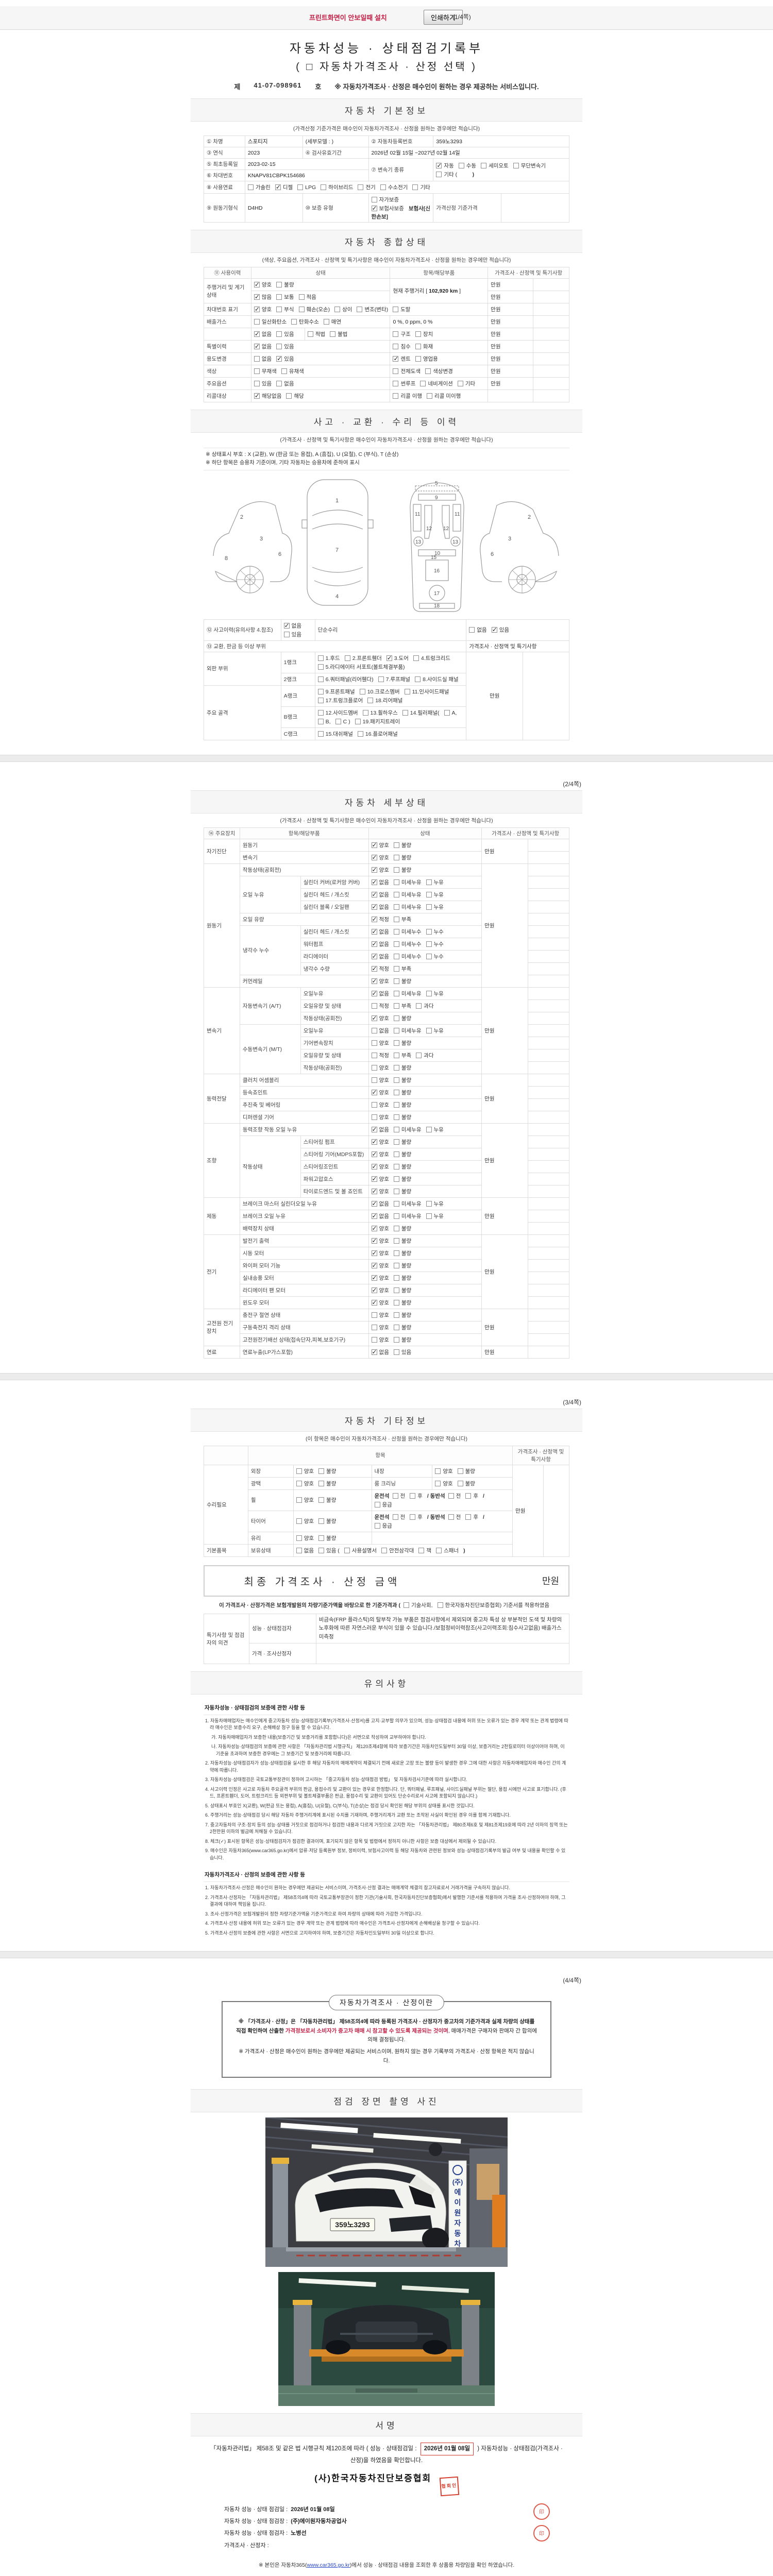  Describe the element at coordinates (444, 396) in the screenshot. I see `checkbox-option: 리콜 미이행` at that location.